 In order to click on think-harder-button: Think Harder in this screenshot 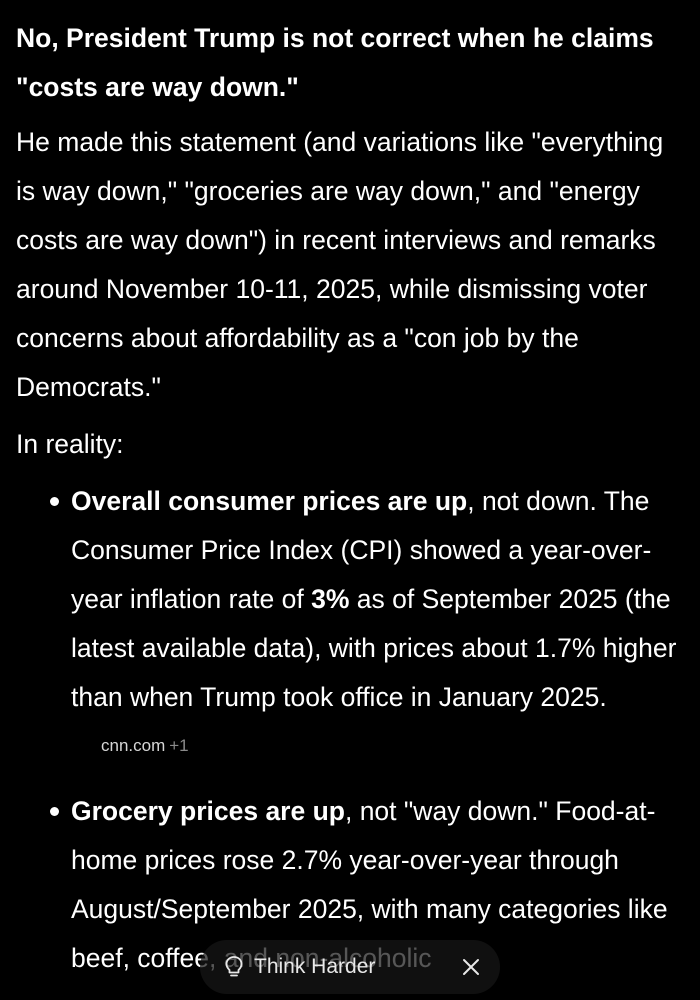, I will do `click(294, 967)`.